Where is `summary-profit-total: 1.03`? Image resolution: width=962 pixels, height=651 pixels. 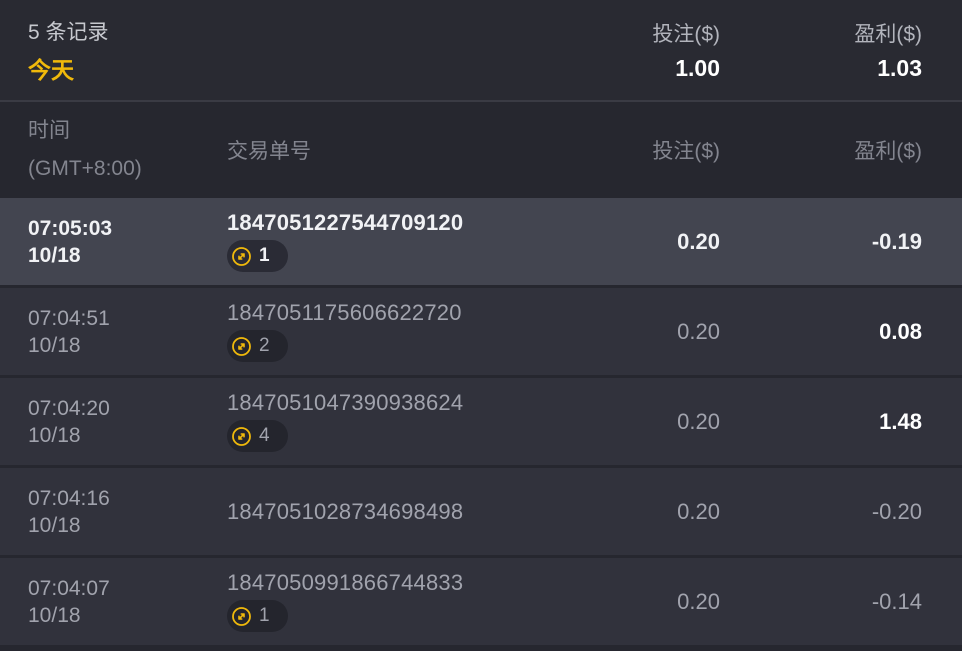
summary-profit-total: 1.03 is located at coordinates (899, 68).